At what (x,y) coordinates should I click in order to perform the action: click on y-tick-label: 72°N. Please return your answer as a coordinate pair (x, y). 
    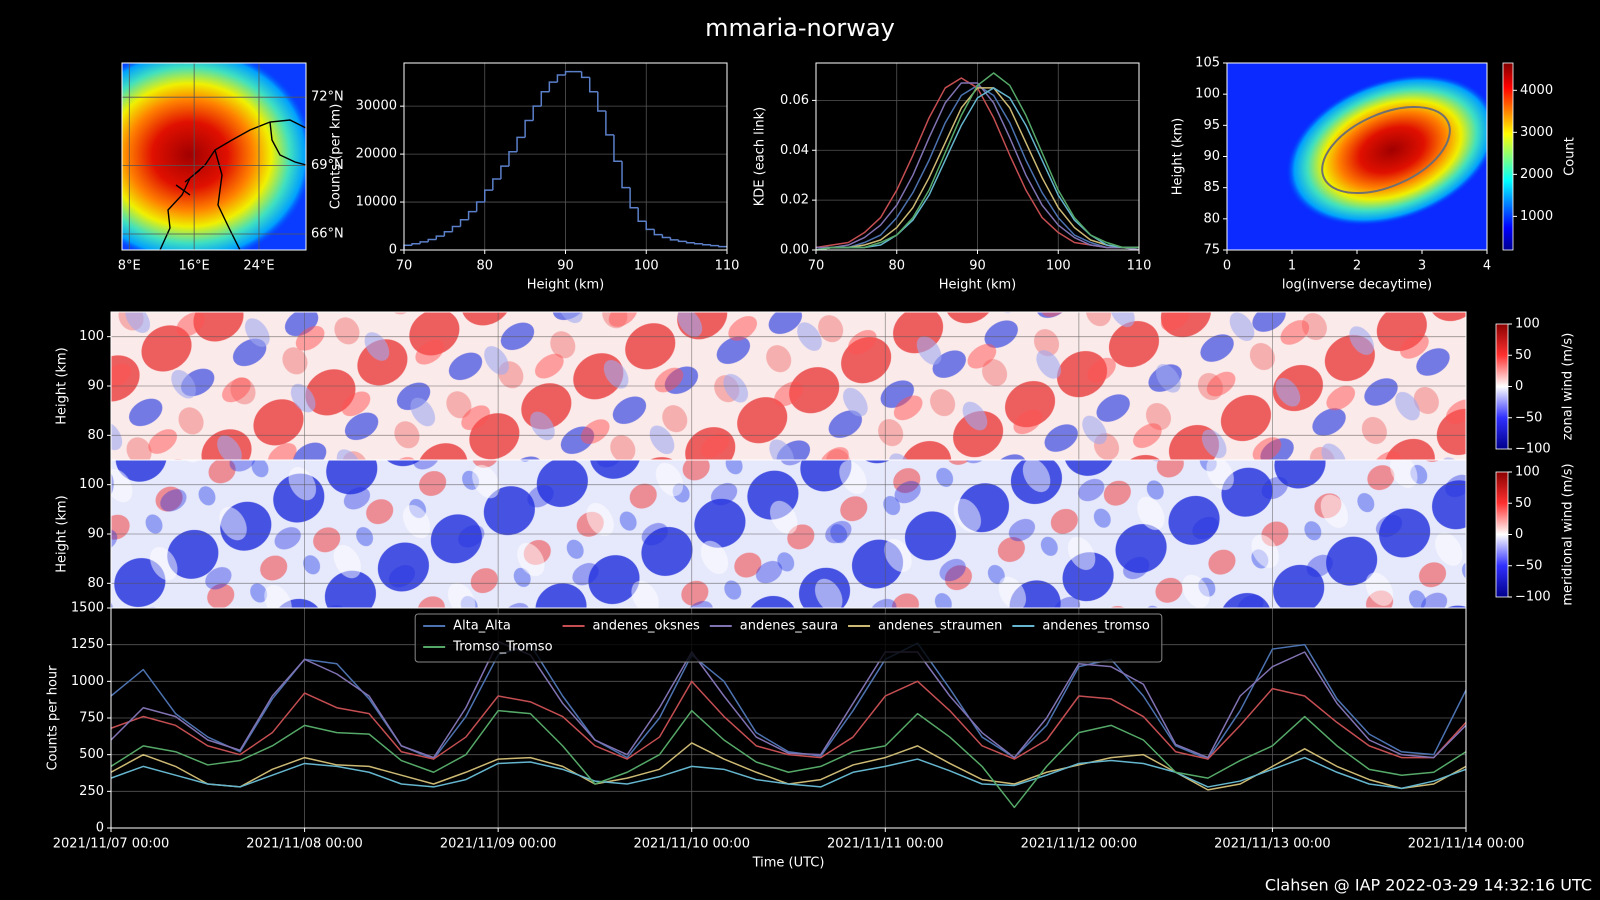
    Looking at the image, I should click on (327, 97).